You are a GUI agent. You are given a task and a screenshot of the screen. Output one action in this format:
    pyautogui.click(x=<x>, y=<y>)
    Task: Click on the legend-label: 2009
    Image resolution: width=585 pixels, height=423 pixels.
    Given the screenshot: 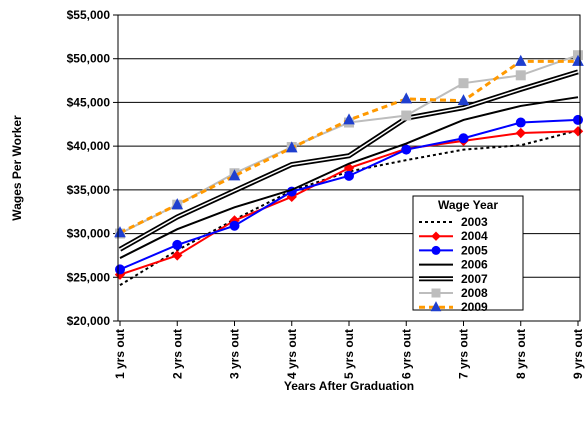 What is the action you would take?
    pyautogui.click(x=474, y=307)
    